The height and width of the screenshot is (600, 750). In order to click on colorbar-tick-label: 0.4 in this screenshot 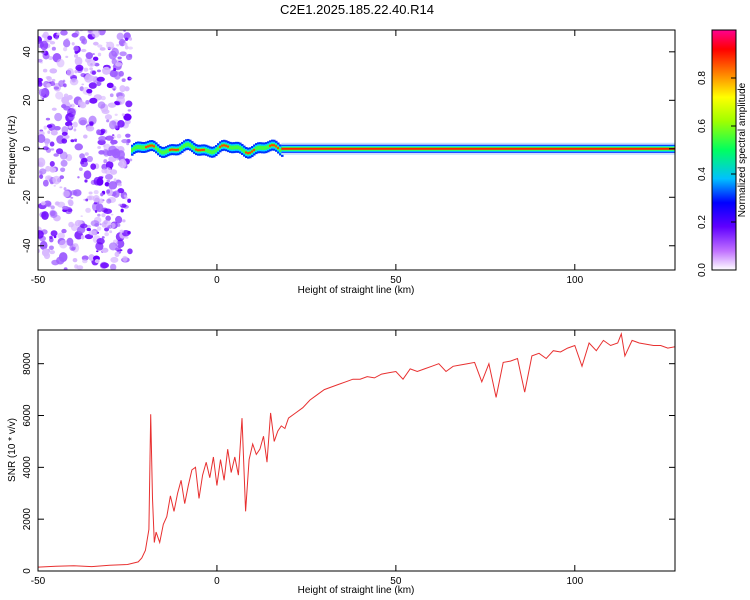, I will do `click(702, 174)`.